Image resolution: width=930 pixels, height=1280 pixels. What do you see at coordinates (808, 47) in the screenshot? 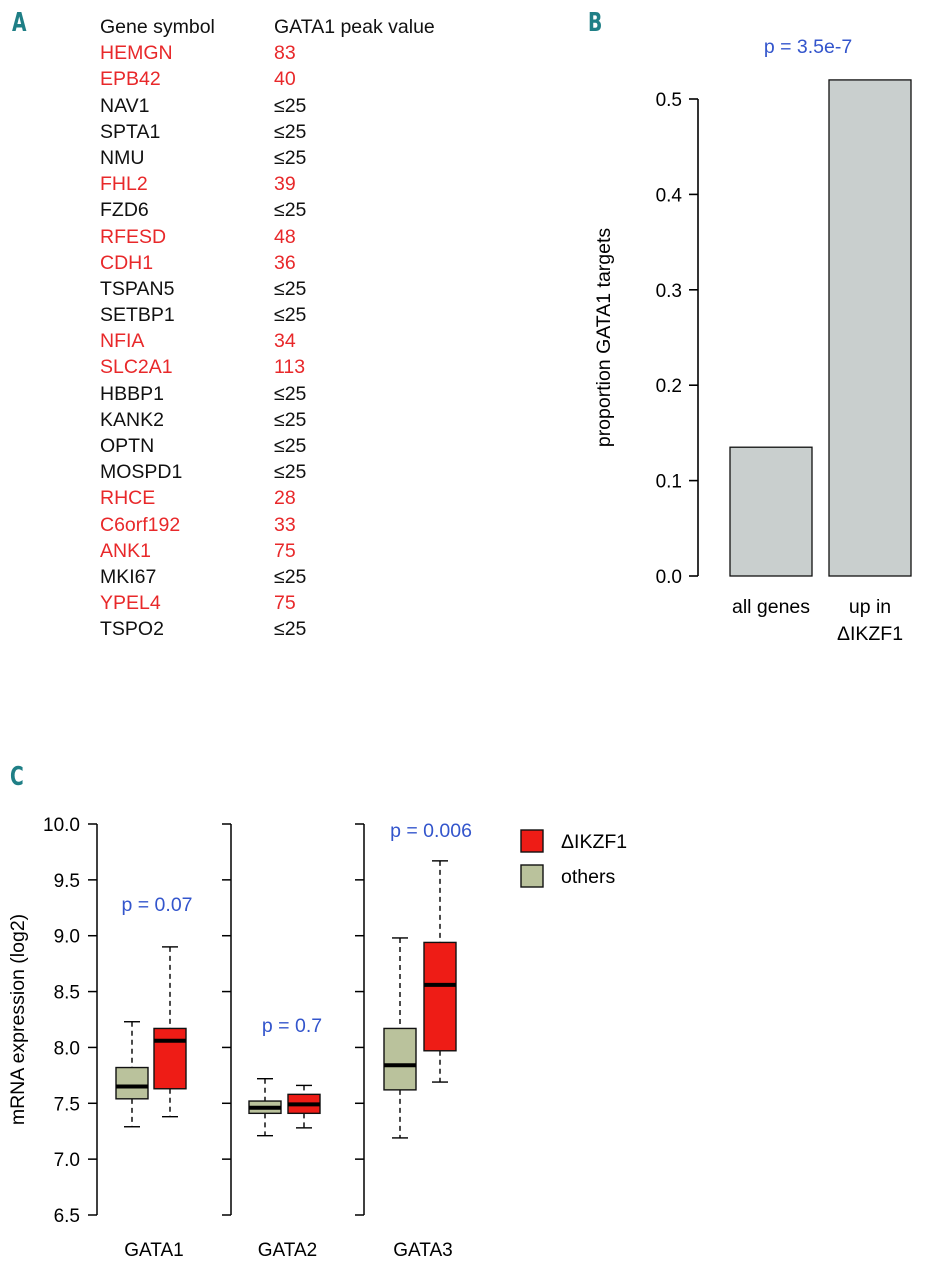
I see `p-value-annotation: p = 3.5e-7` at bounding box center [808, 47].